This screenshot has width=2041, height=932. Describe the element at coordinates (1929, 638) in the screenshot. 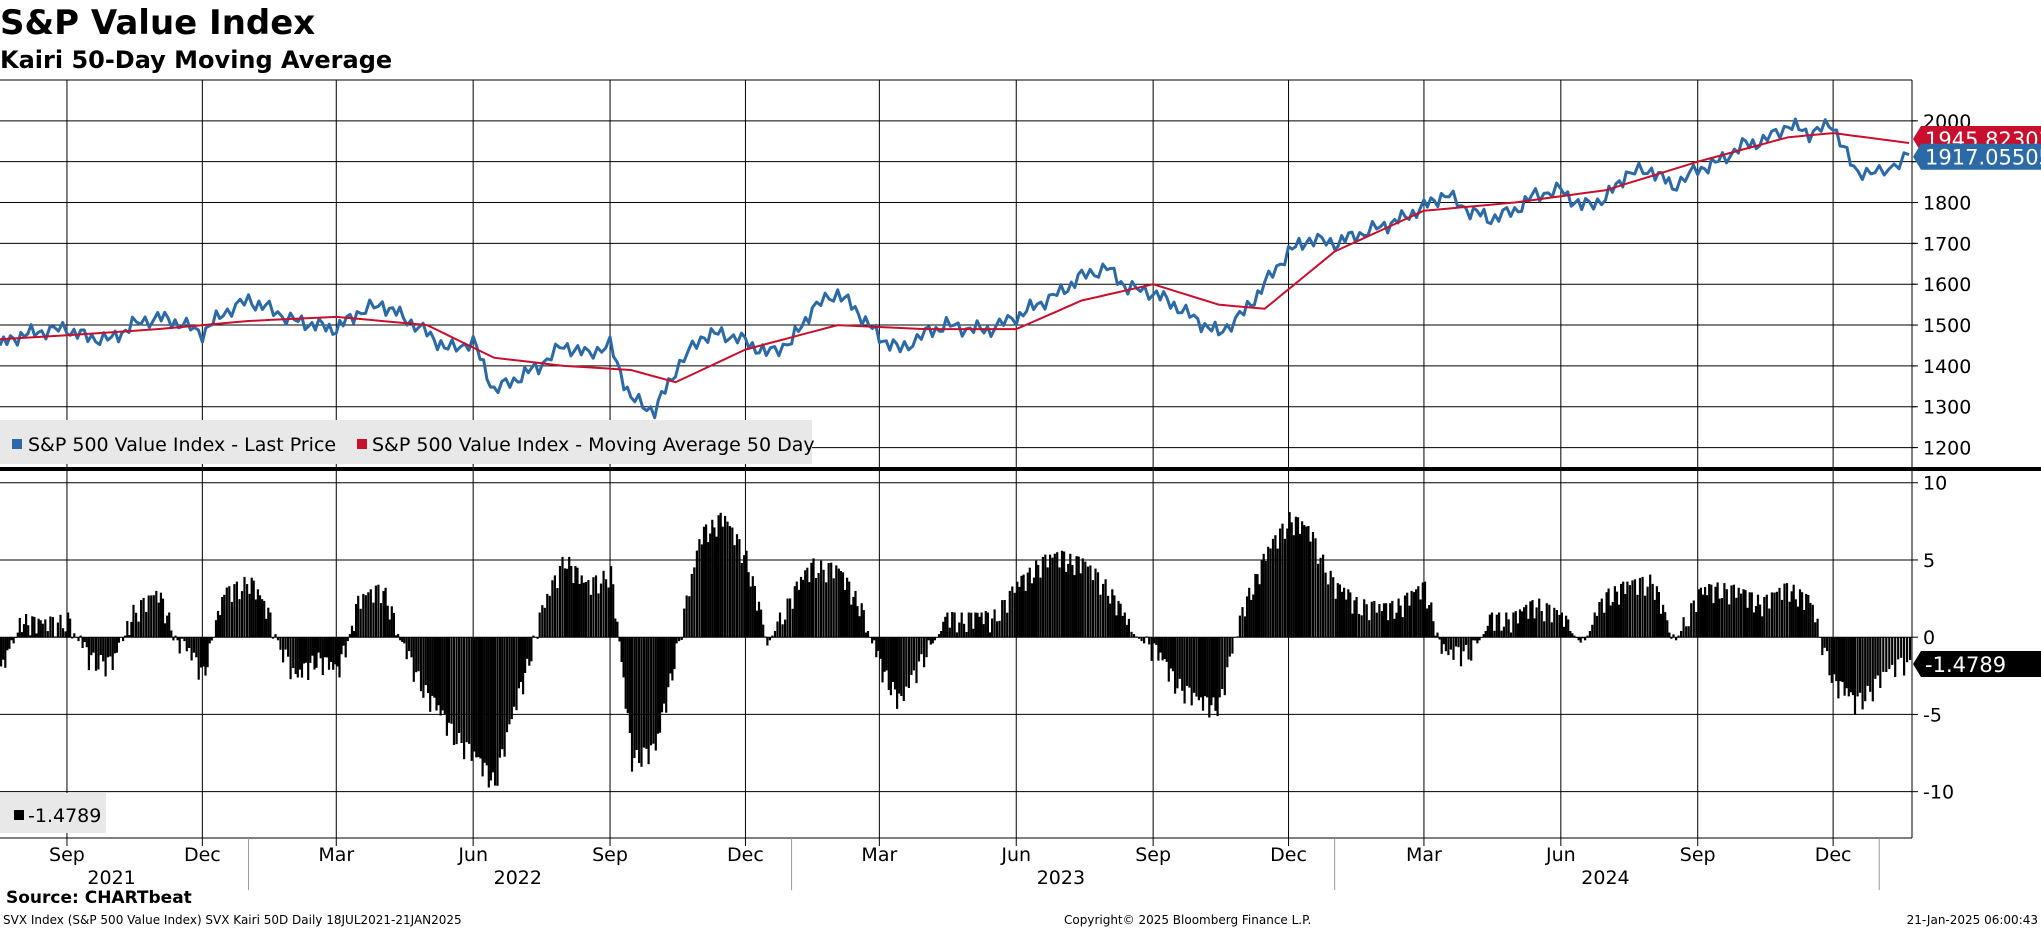

I see `kairi-y-tick-label: 0` at that location.